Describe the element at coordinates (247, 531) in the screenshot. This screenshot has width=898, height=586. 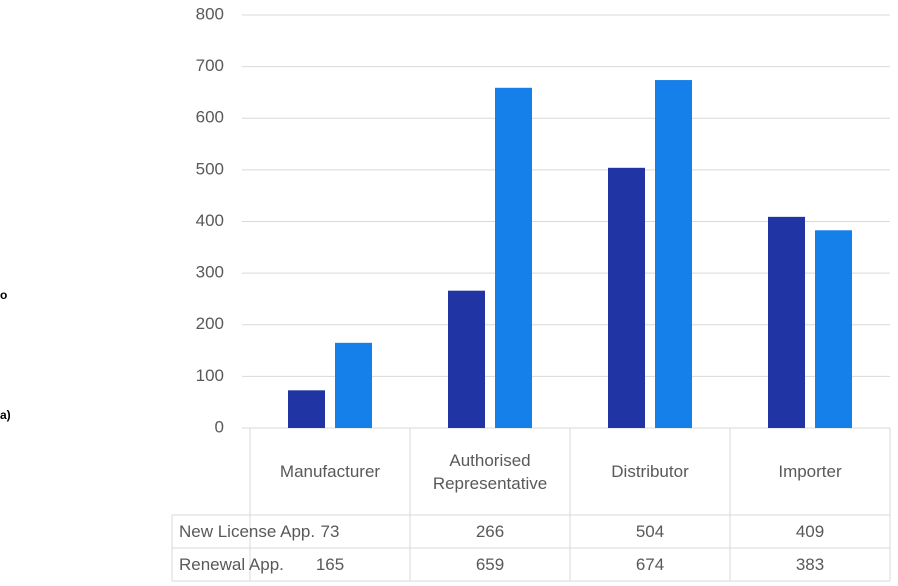
I see `legend-label: New License App.` at that location.